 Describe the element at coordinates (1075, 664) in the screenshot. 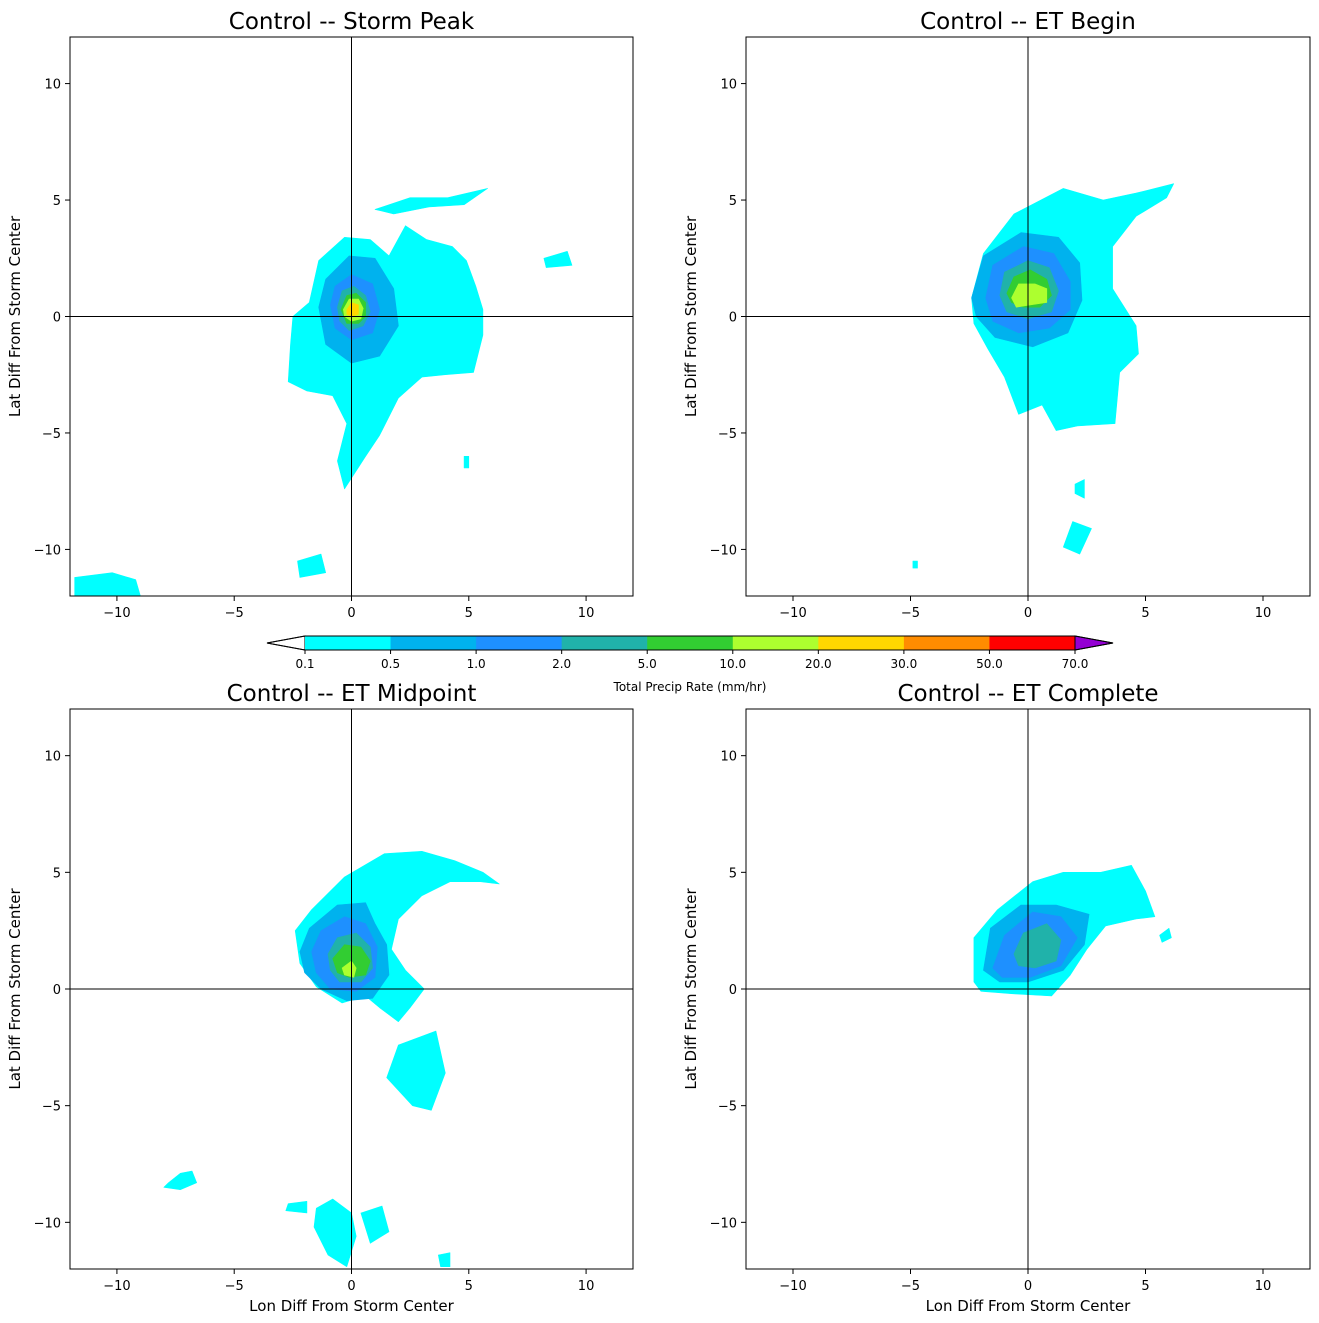

I see `colorbar-tick-label: 70.0` at that location.